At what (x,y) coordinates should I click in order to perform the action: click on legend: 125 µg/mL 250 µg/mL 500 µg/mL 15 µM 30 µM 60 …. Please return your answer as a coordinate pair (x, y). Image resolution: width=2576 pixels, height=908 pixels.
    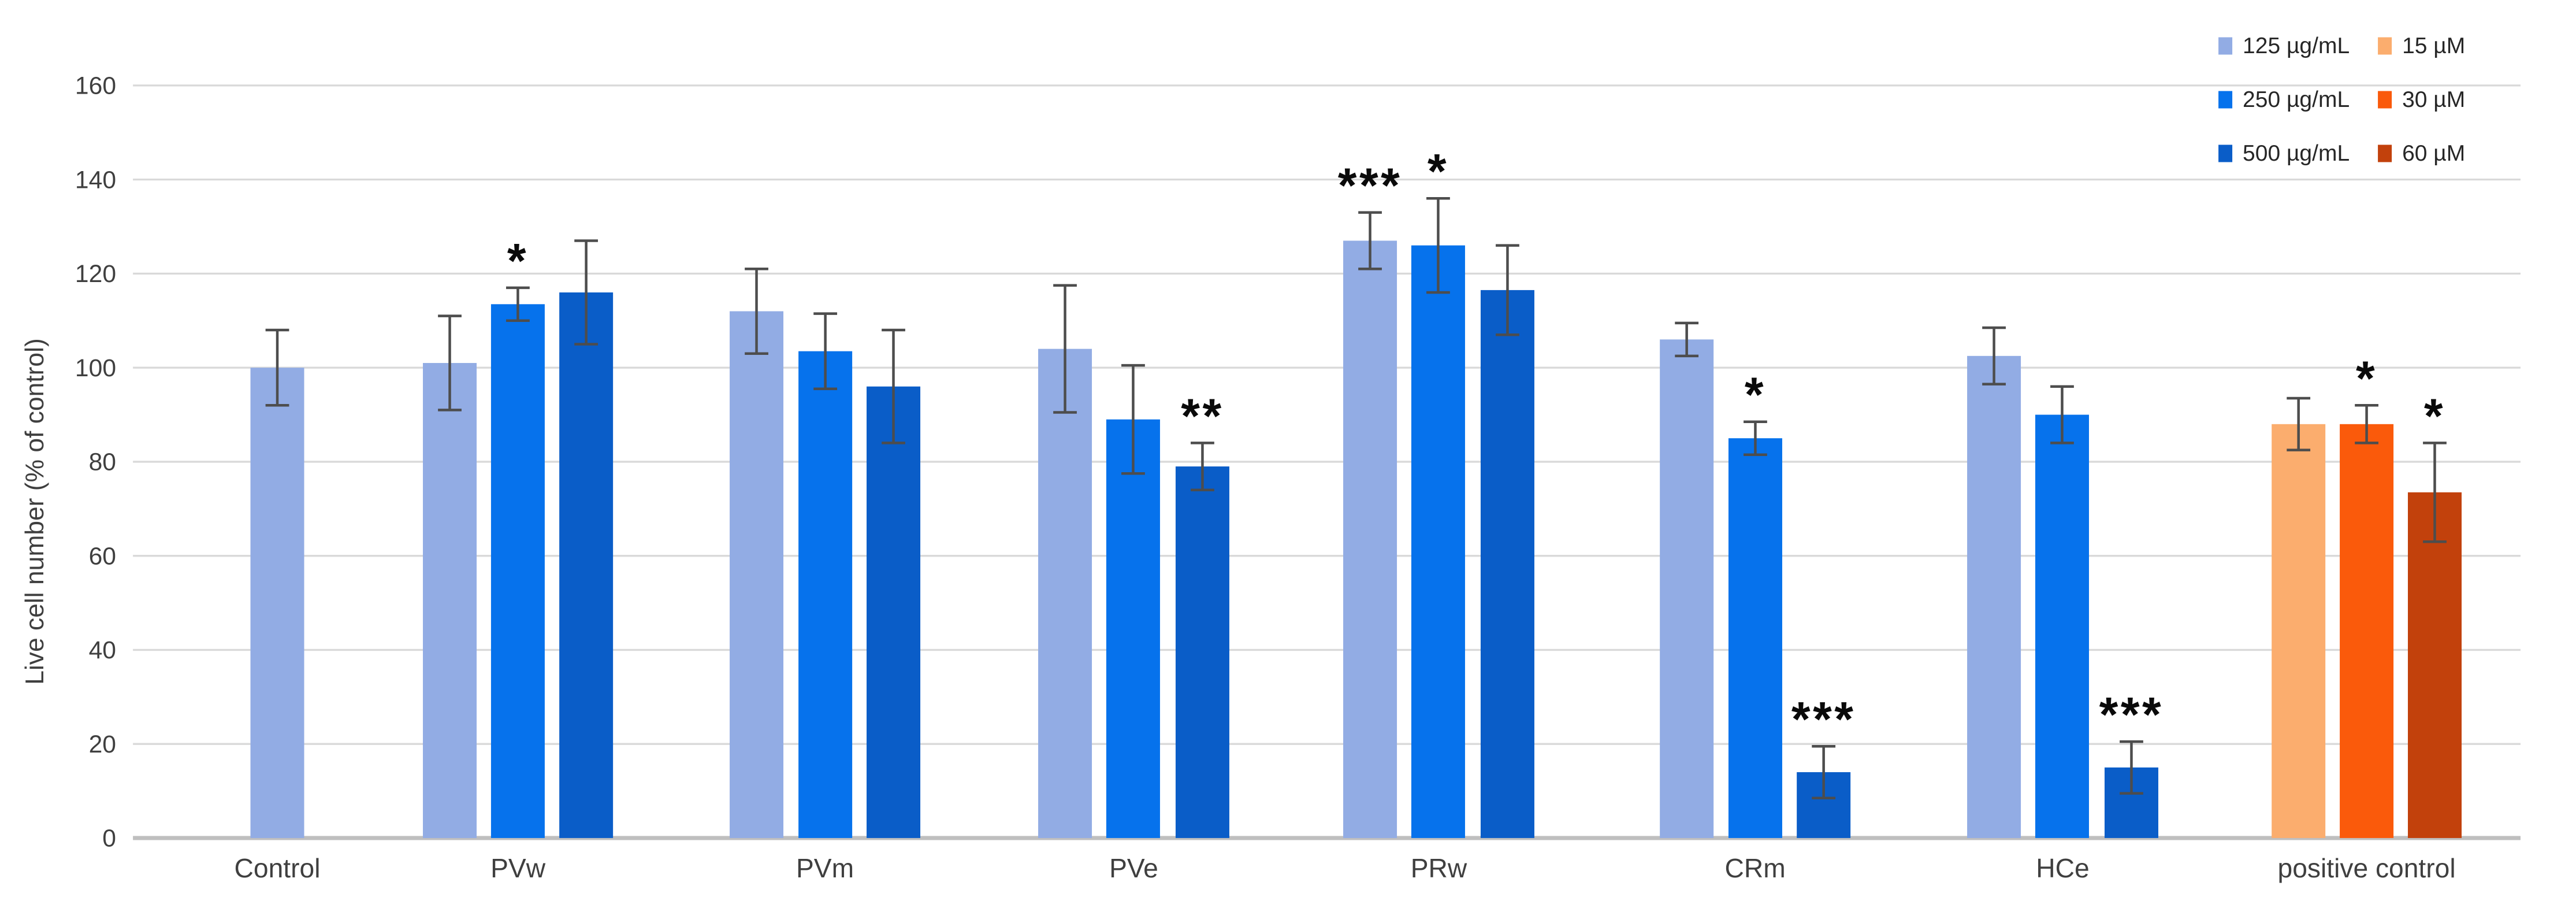
    Looking at the image, I should click on (2341, 100).